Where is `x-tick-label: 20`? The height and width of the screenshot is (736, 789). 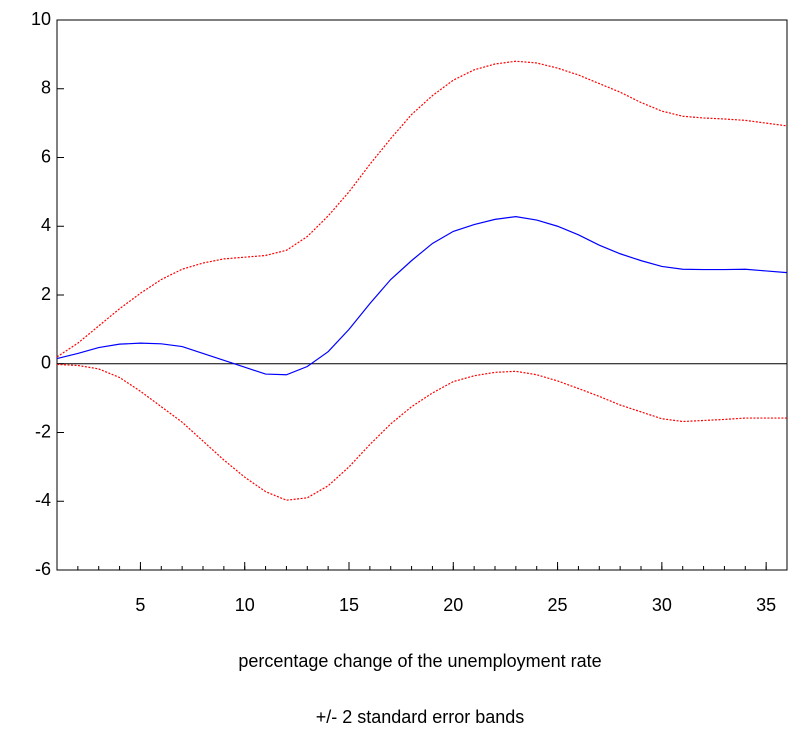
x-tick-label: 20 is located at coordinates (453, 605).